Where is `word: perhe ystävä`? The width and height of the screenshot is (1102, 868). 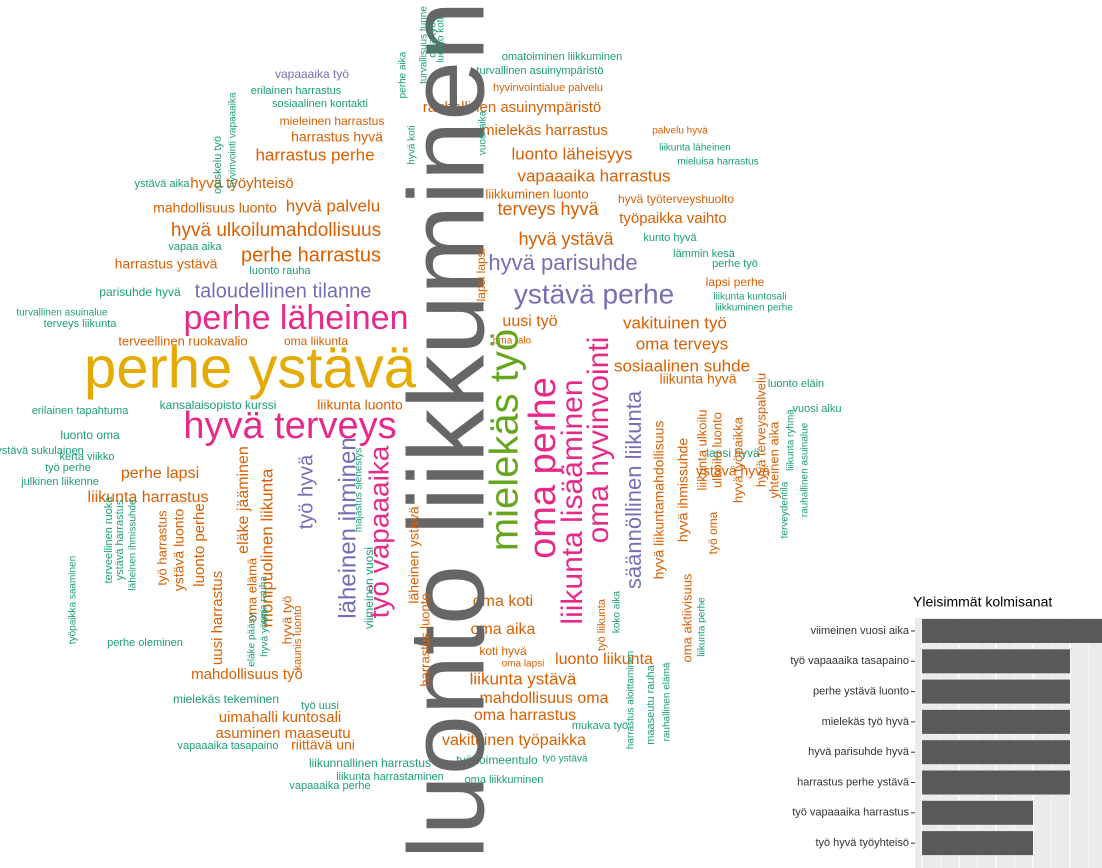
word: perhe ystävä is located at coordinates (250, 367).